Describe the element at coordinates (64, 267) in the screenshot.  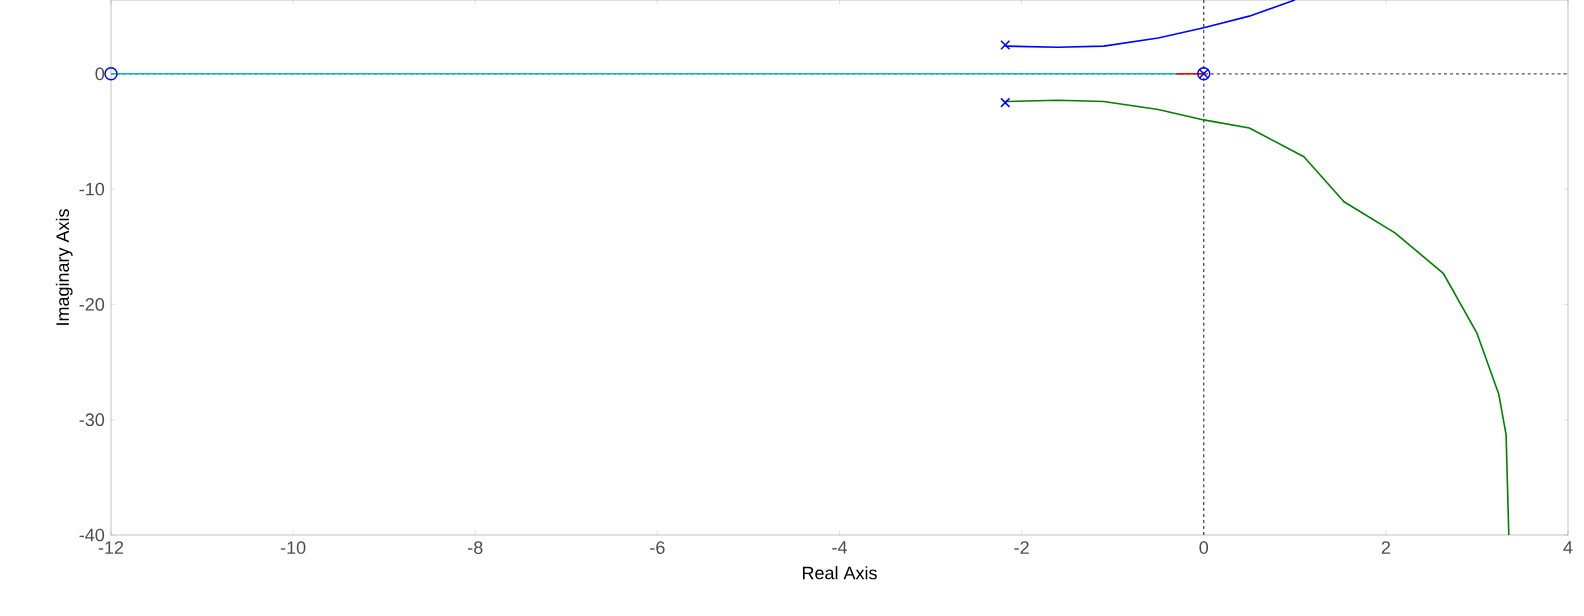
I see `y-axis-title: Imaginary Axis` at that location.